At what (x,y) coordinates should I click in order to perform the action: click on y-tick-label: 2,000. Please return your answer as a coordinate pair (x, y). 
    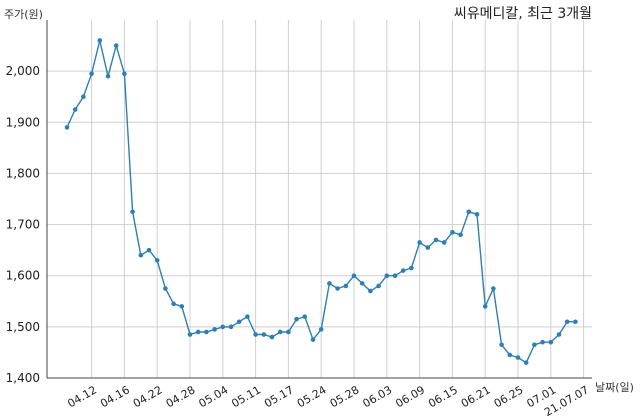
    Looking at the image, I should click on (23, 71).